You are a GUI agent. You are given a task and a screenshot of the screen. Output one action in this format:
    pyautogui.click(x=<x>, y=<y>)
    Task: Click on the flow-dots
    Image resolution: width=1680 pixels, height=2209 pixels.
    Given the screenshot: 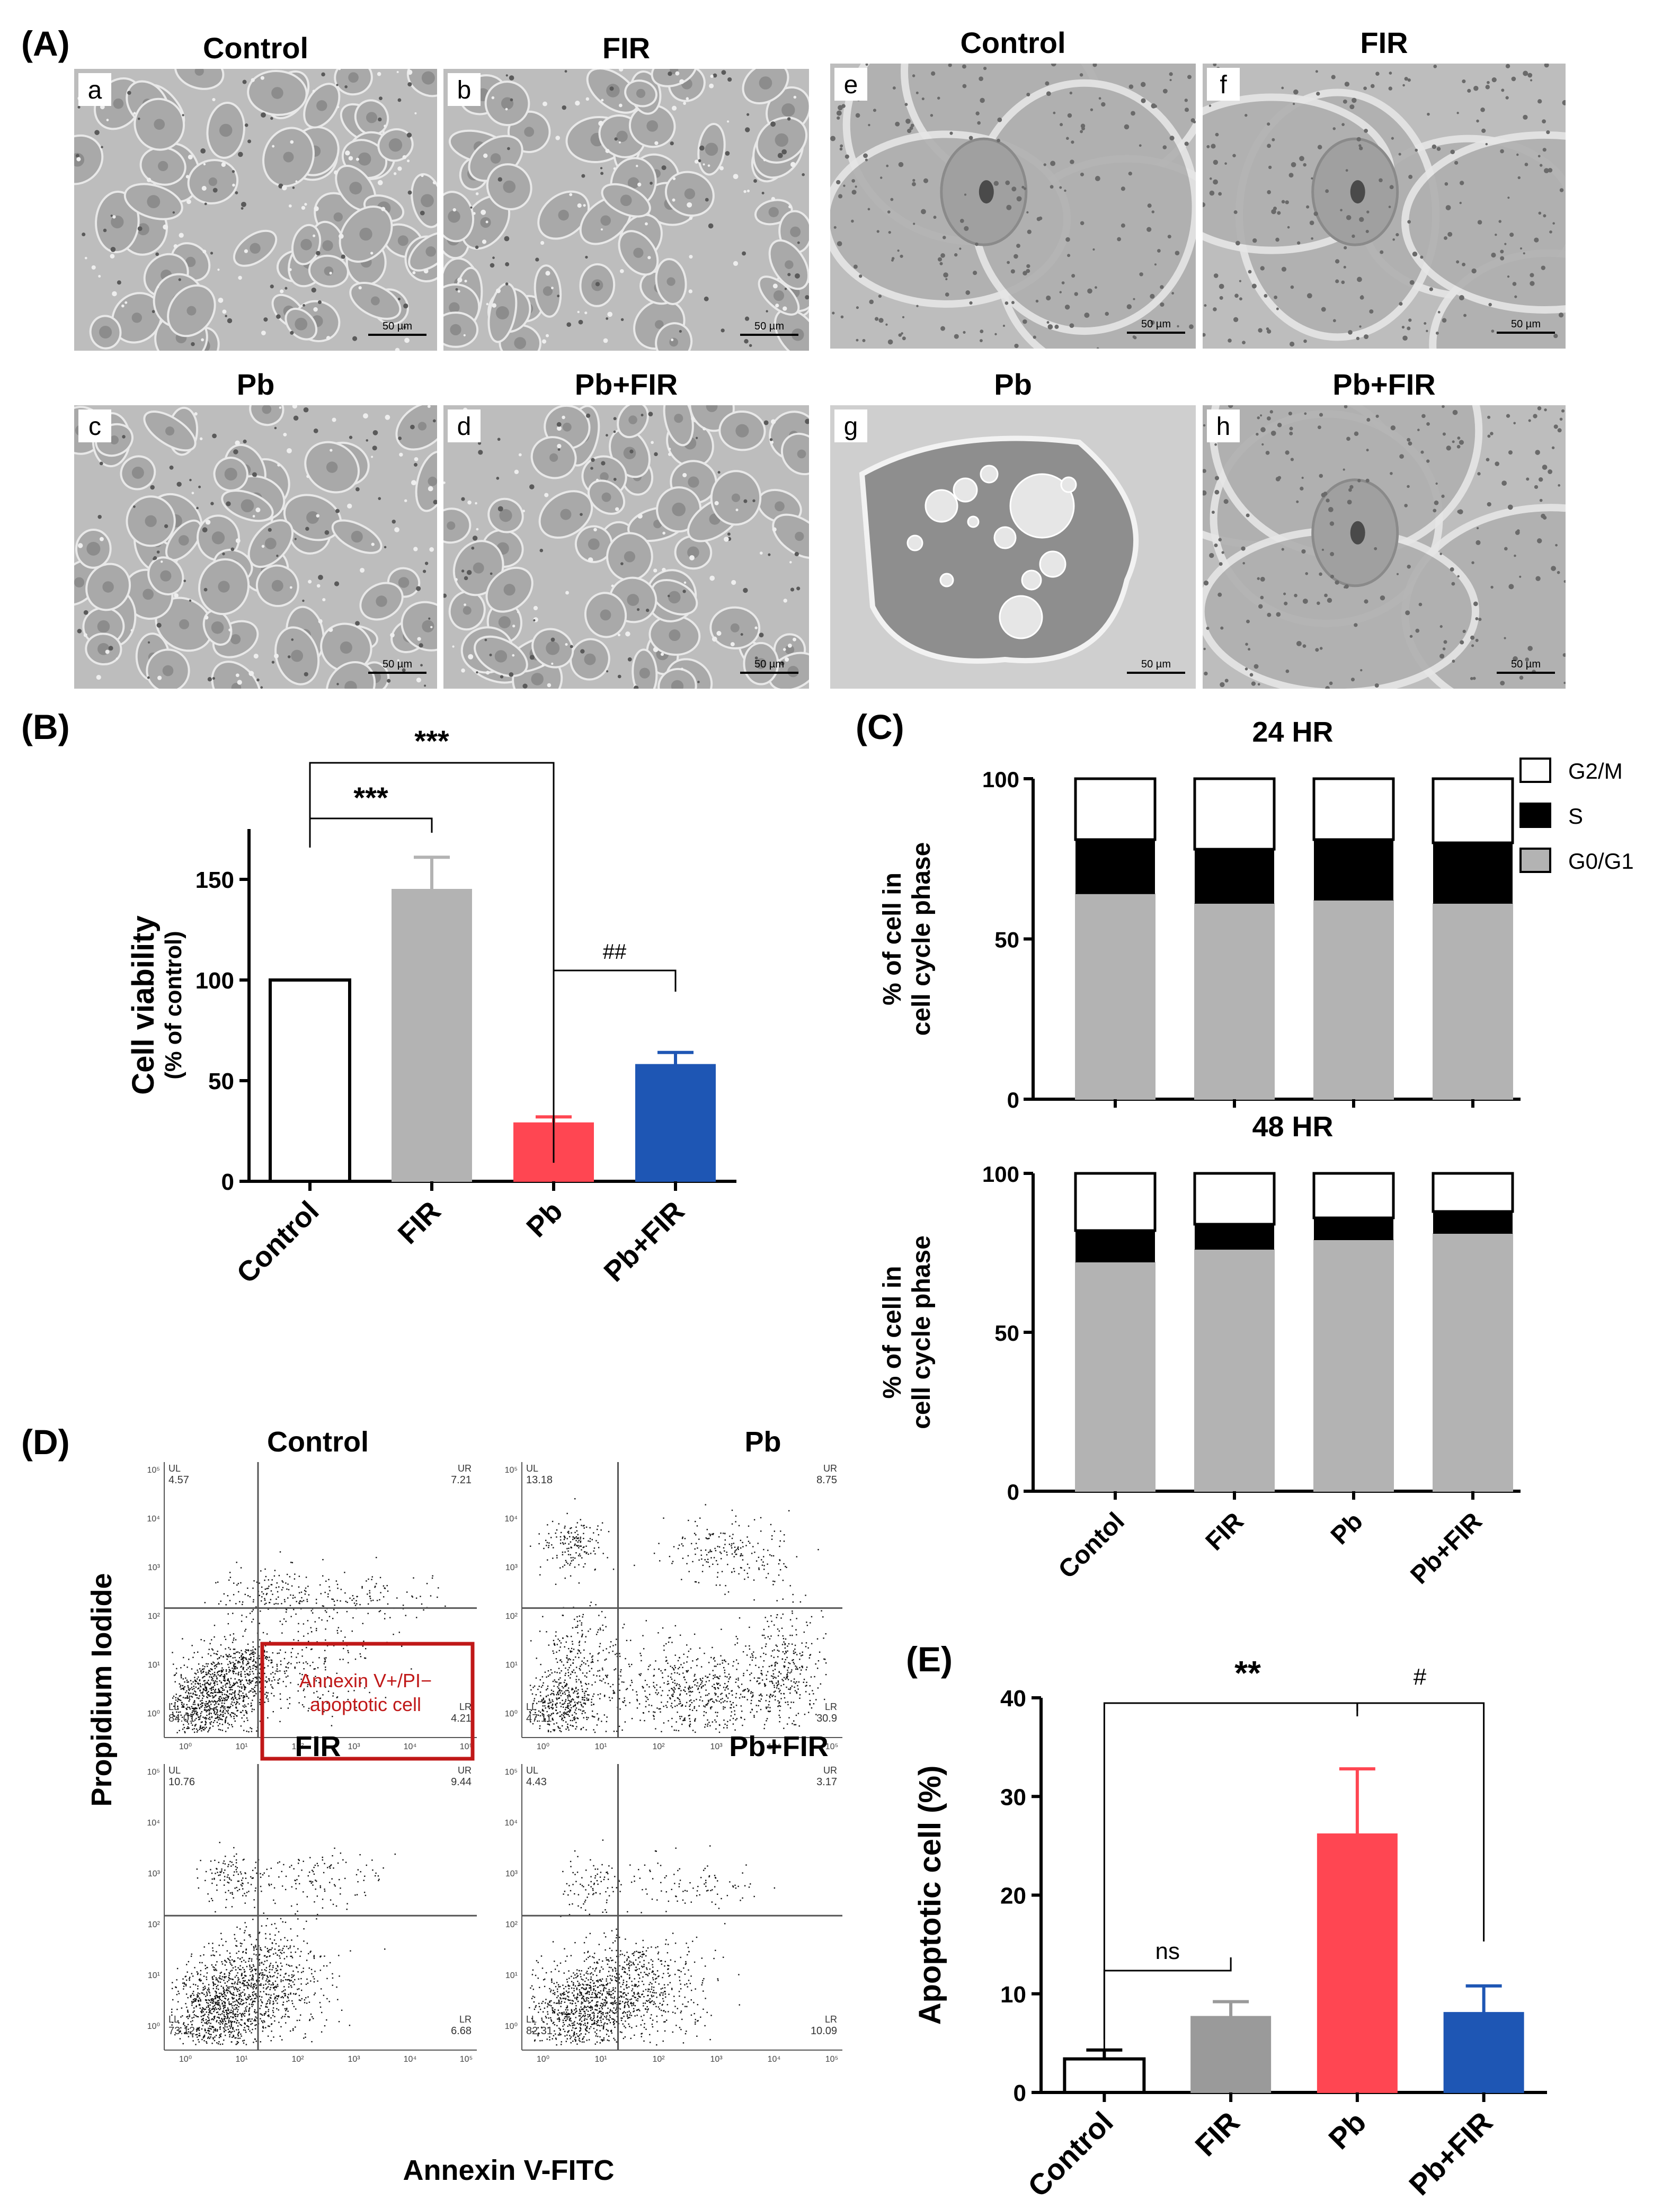 What is the action you would take?
    pyautogui.click(x=678, y=1615)
    